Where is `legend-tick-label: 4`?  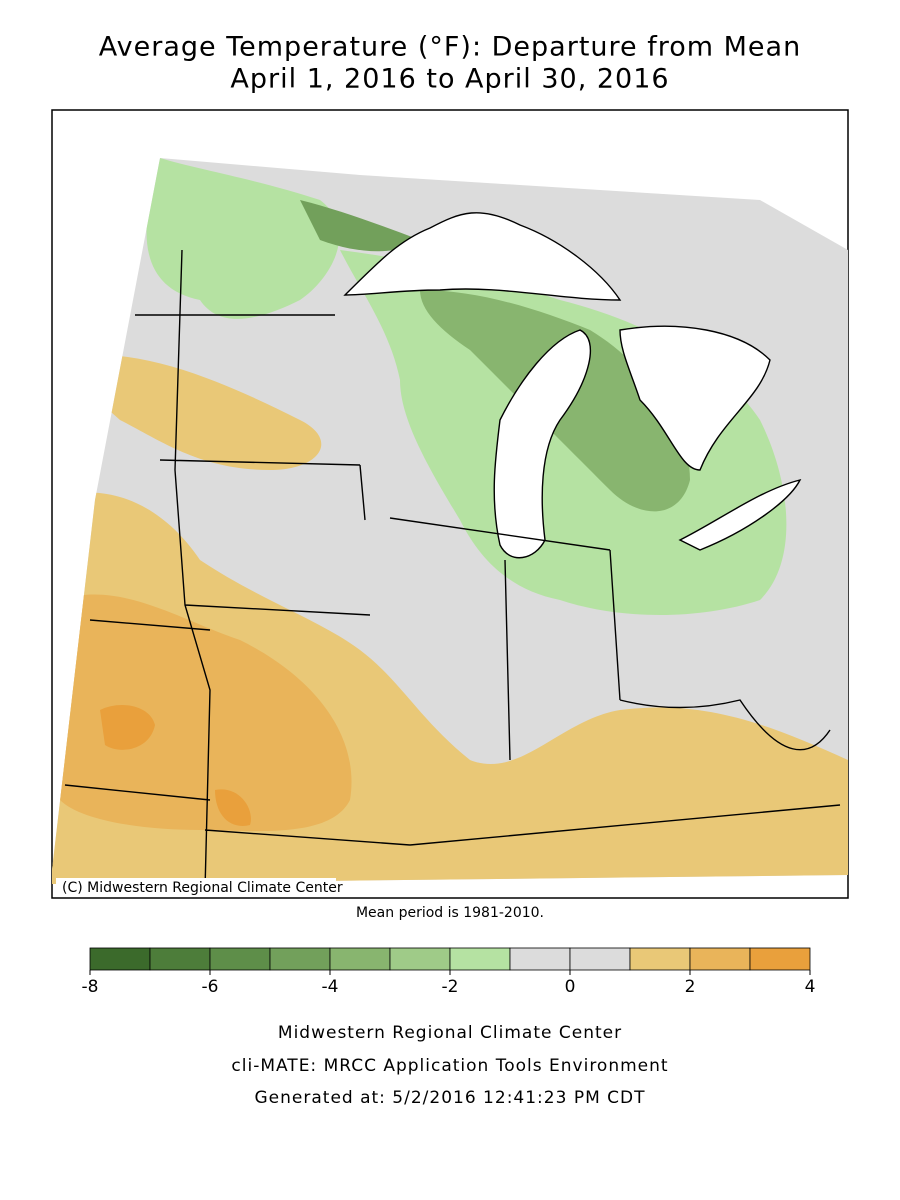
legend-tick-label: 4 is located at coordinates (810, 987).